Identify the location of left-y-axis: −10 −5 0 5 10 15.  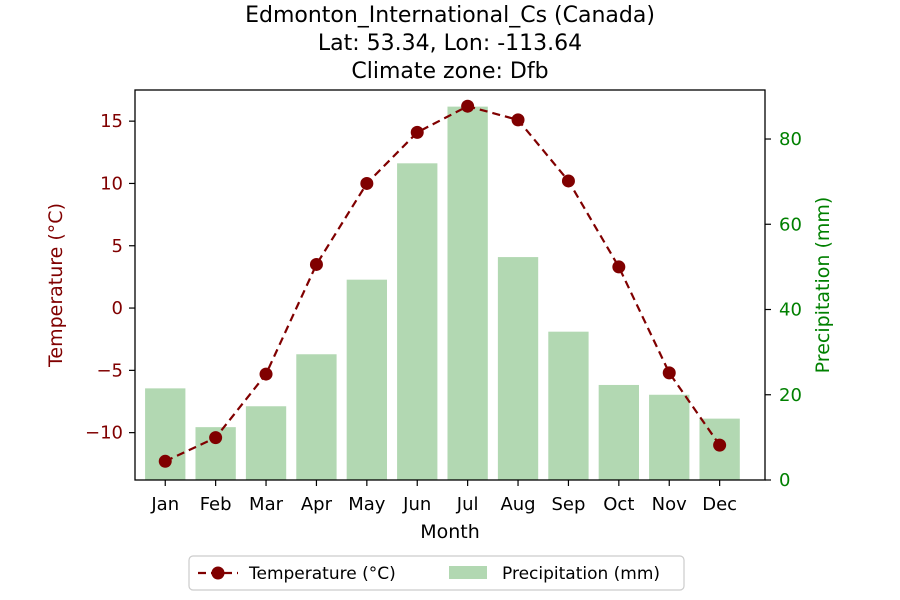
(110, 277).